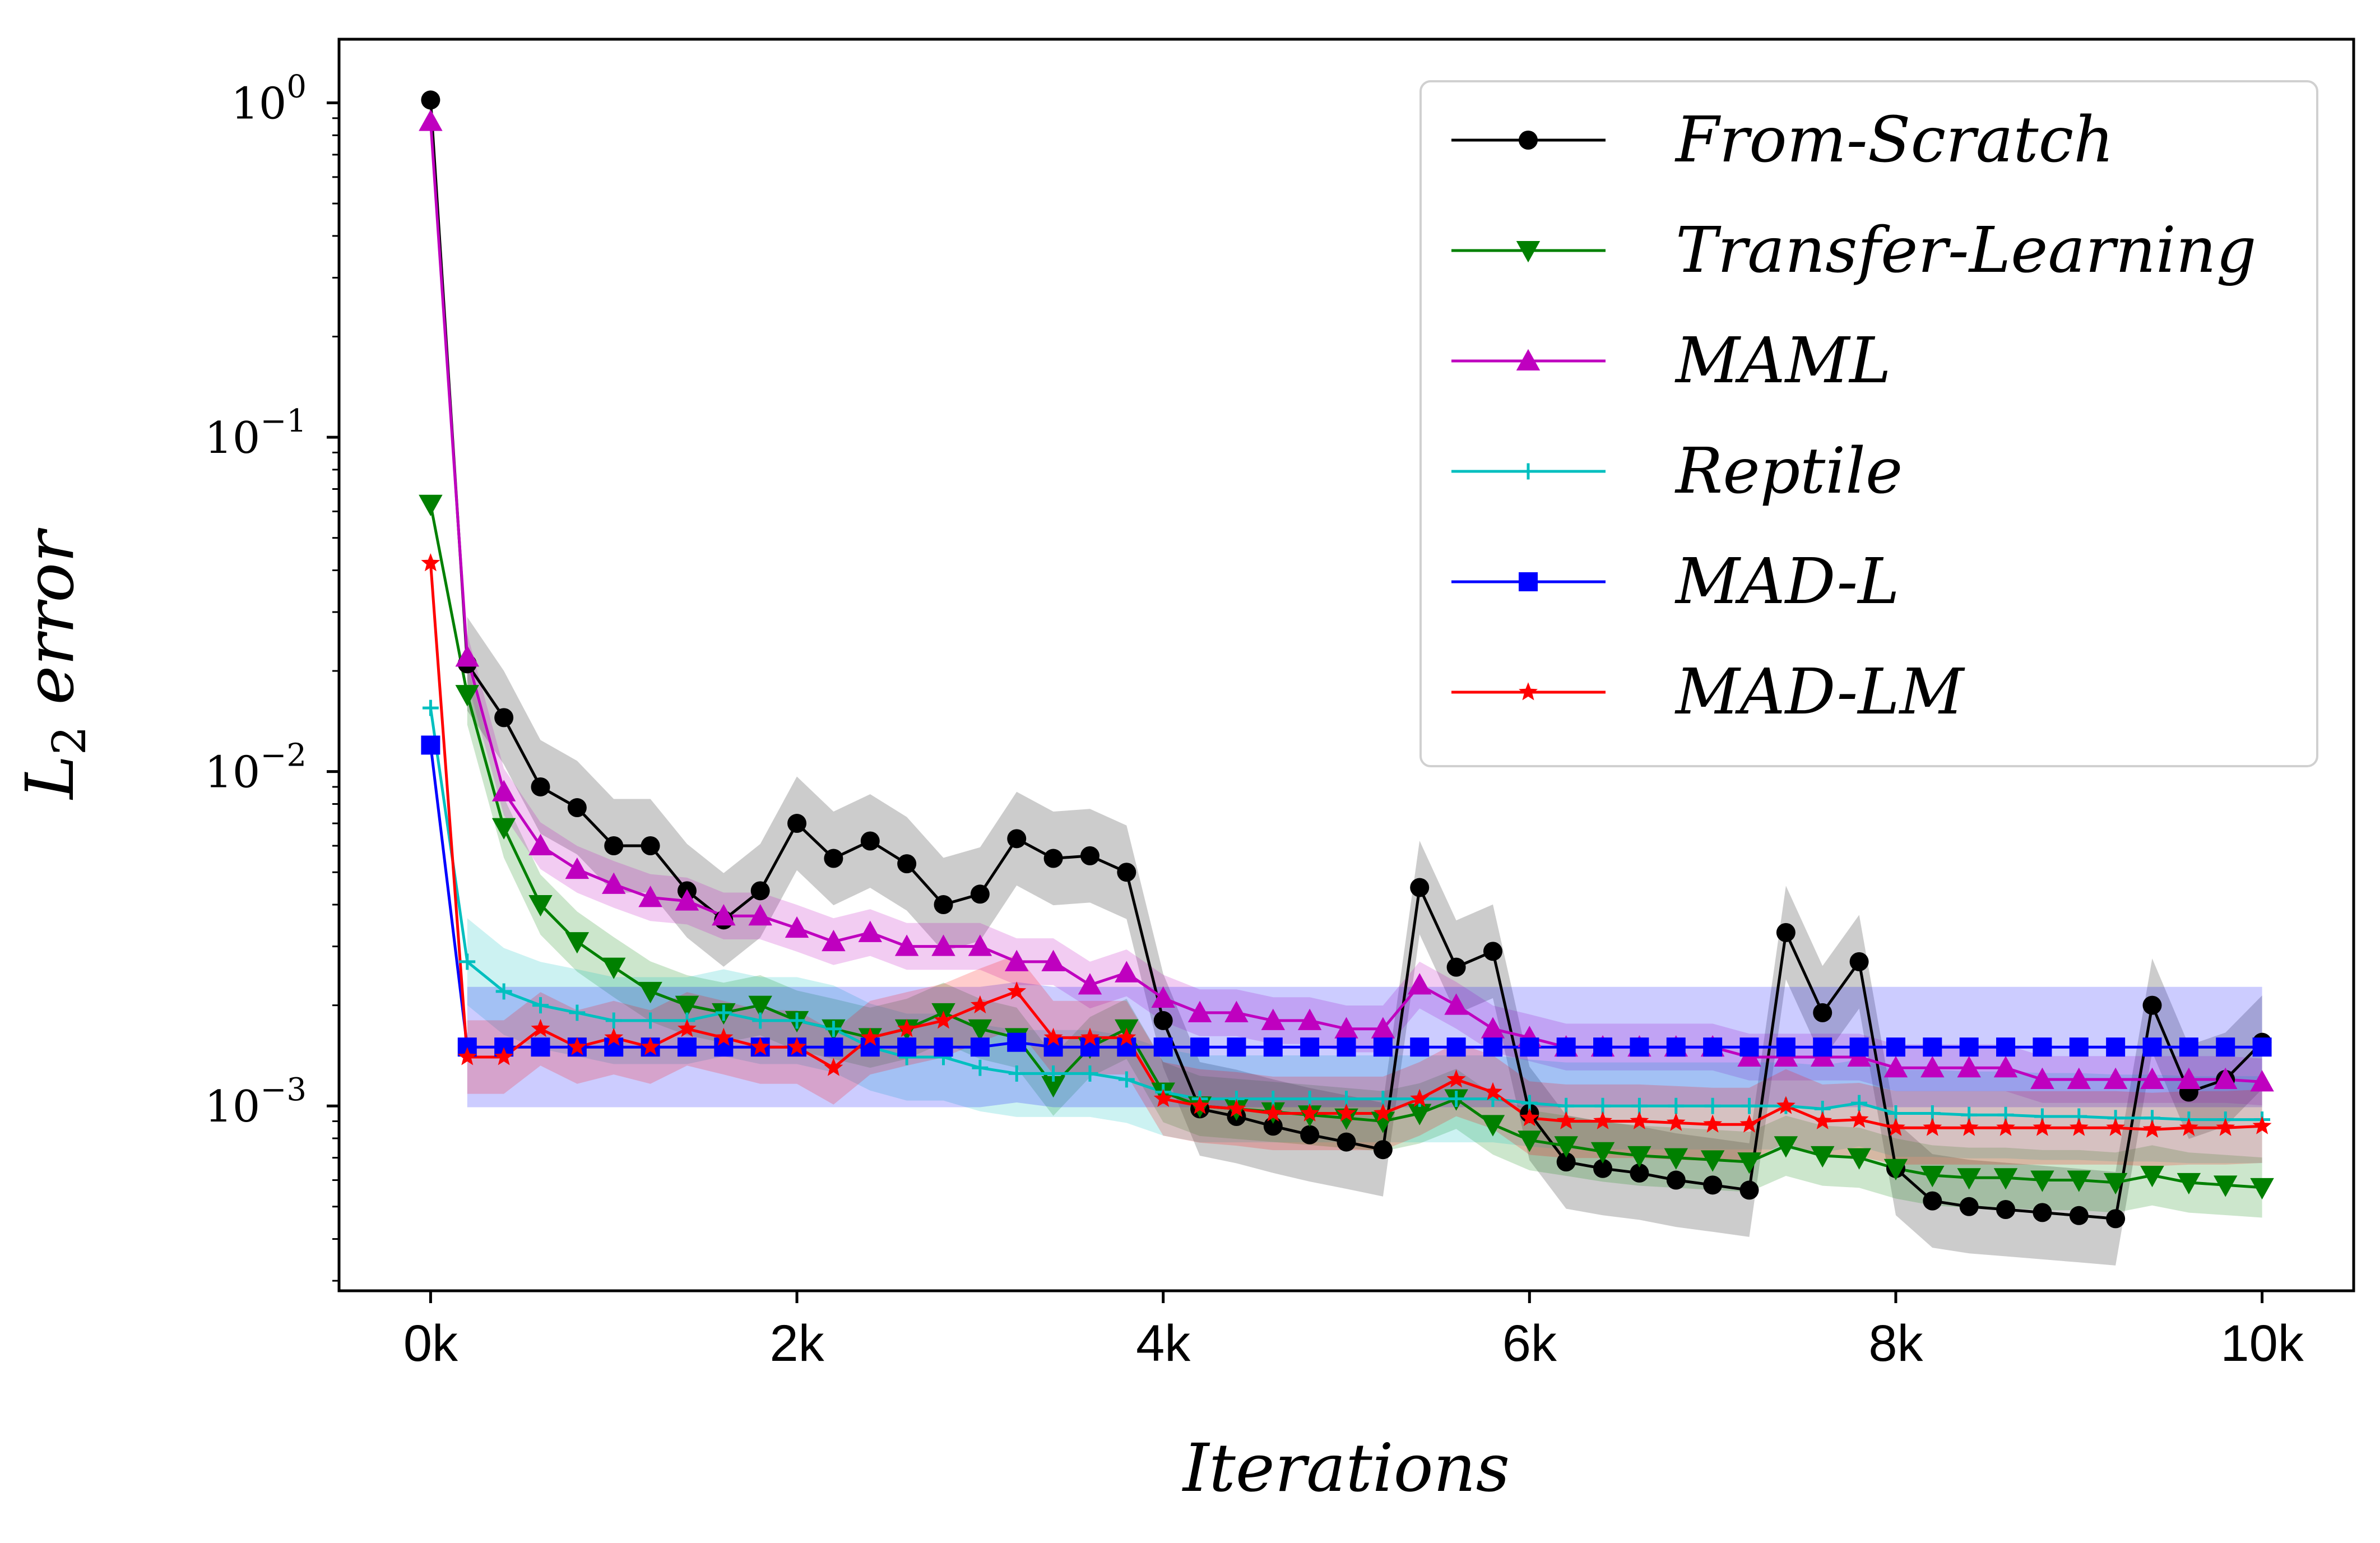  I want to click on legend-marker-reptile, so click(1528, 472).